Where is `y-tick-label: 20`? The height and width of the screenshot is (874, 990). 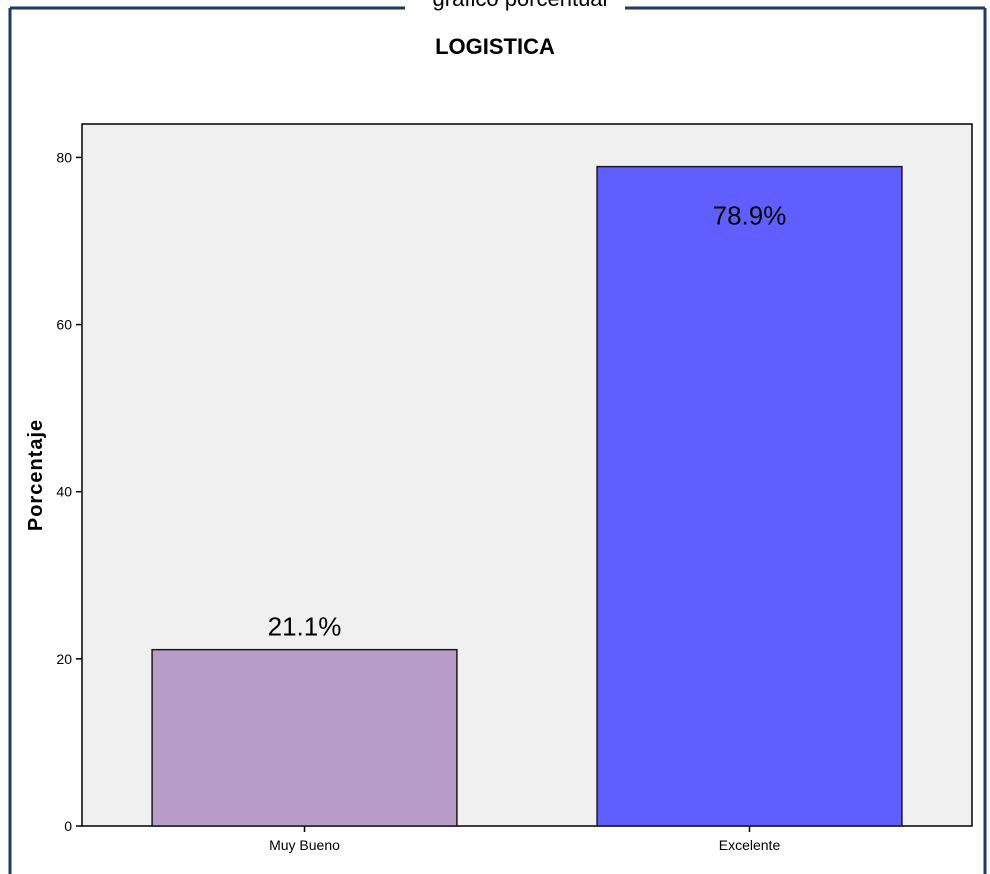
y-tick-label: 20 is located at coordinates (64, 659).